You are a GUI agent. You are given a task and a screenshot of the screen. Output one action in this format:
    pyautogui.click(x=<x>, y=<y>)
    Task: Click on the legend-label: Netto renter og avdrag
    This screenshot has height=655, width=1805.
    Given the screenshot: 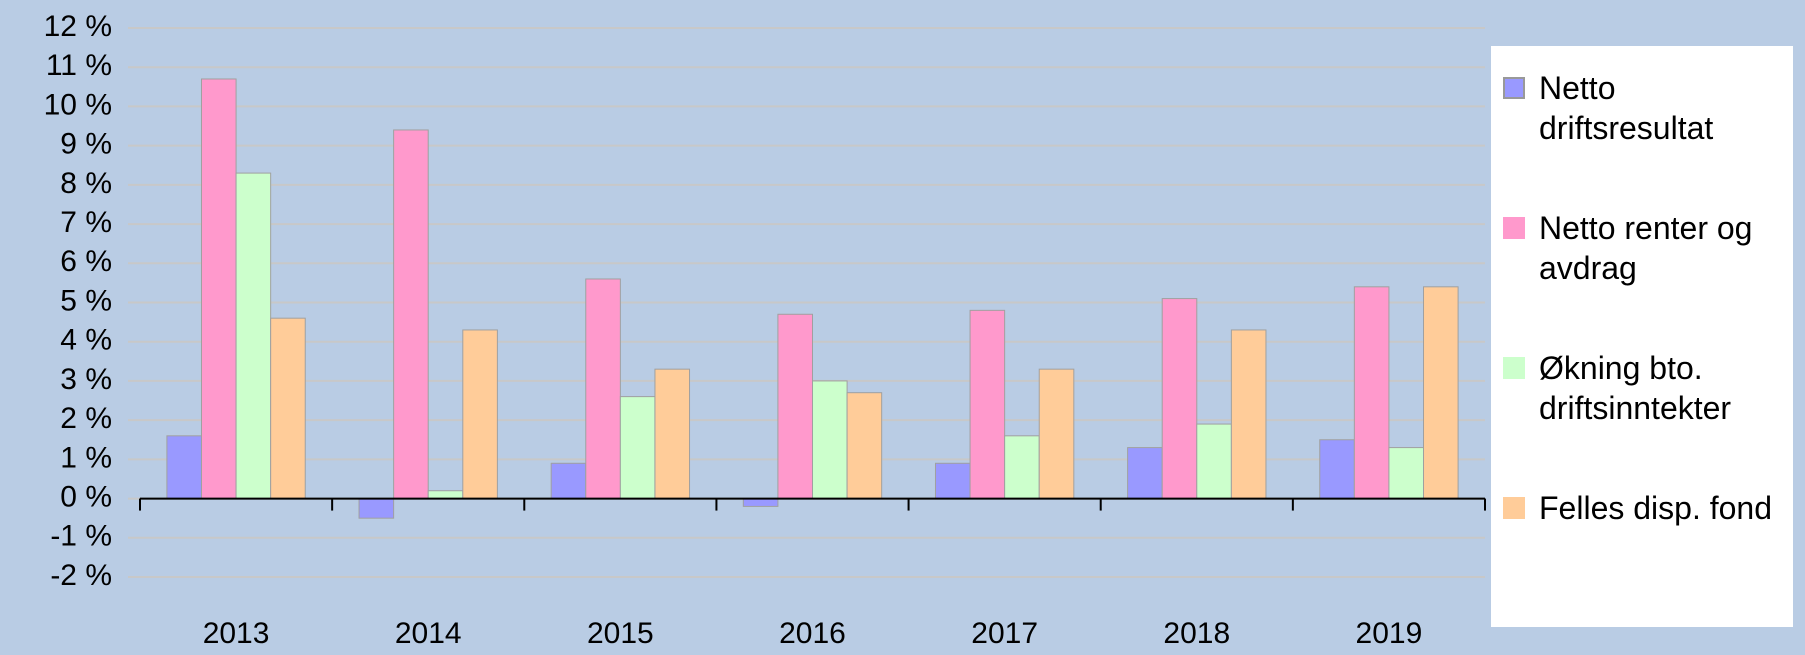 What is the action you would take?
    pyautogui.click(x=1646, y=248)
    